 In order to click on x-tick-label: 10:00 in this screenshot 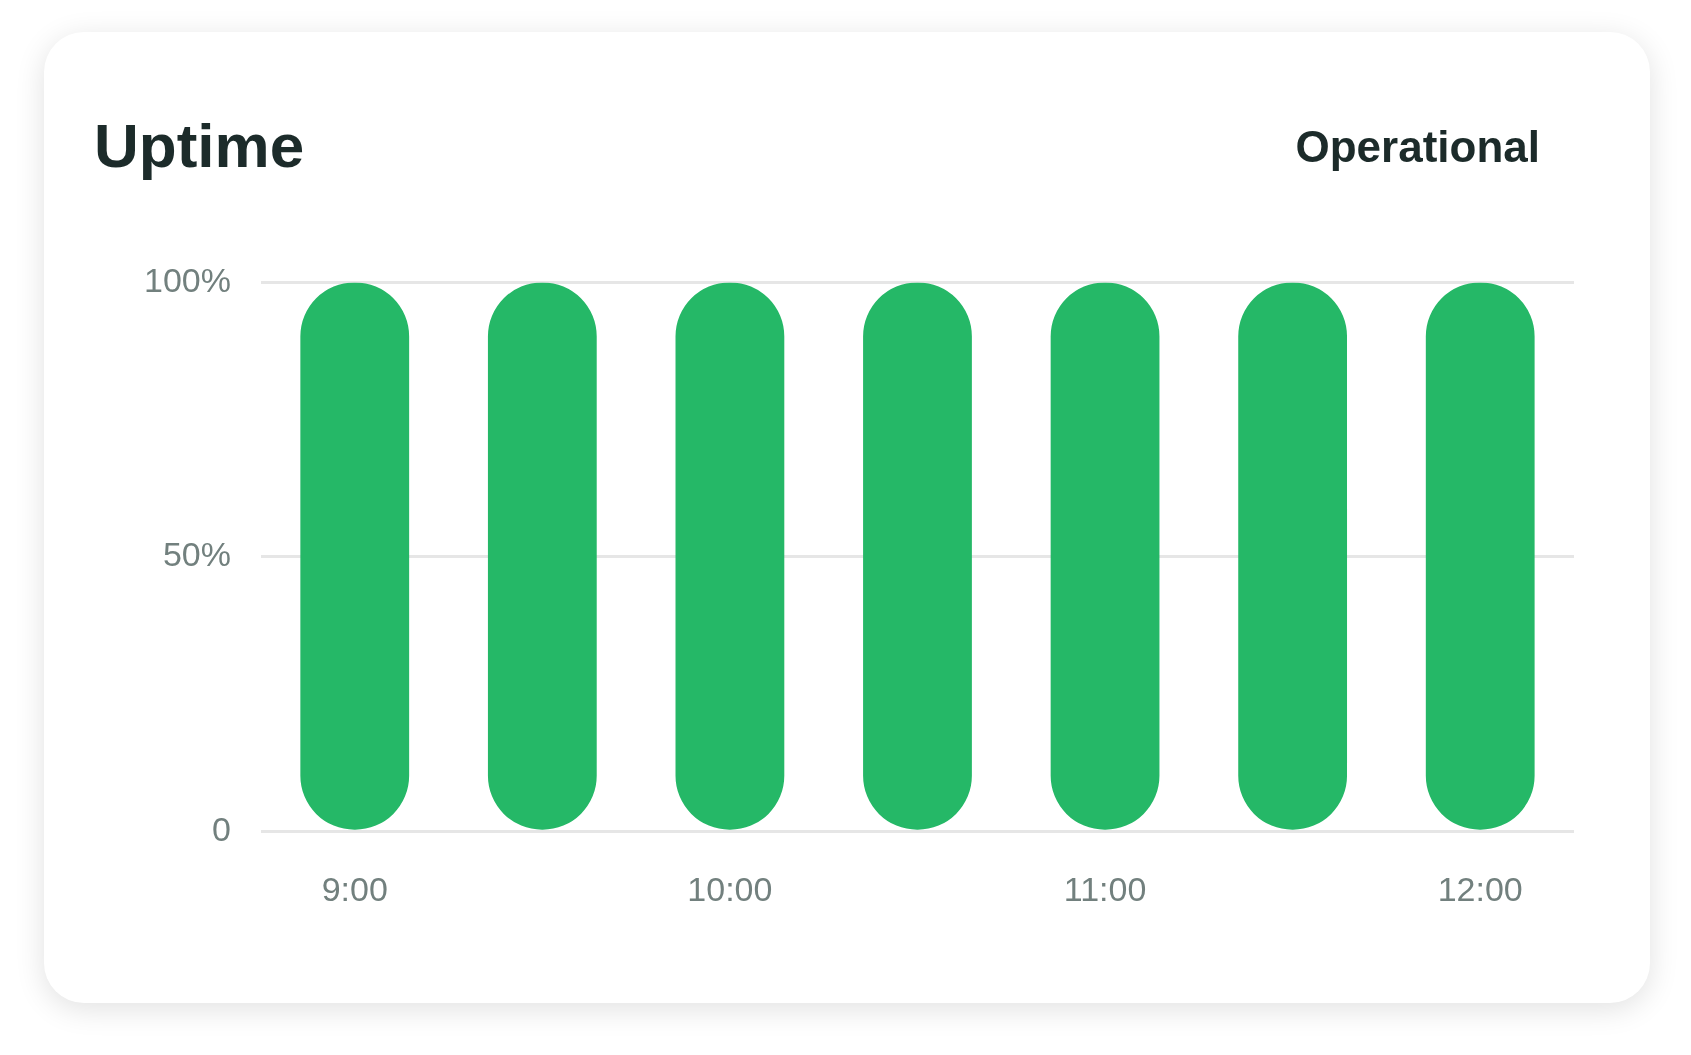, I will do `click(730, 888)`.